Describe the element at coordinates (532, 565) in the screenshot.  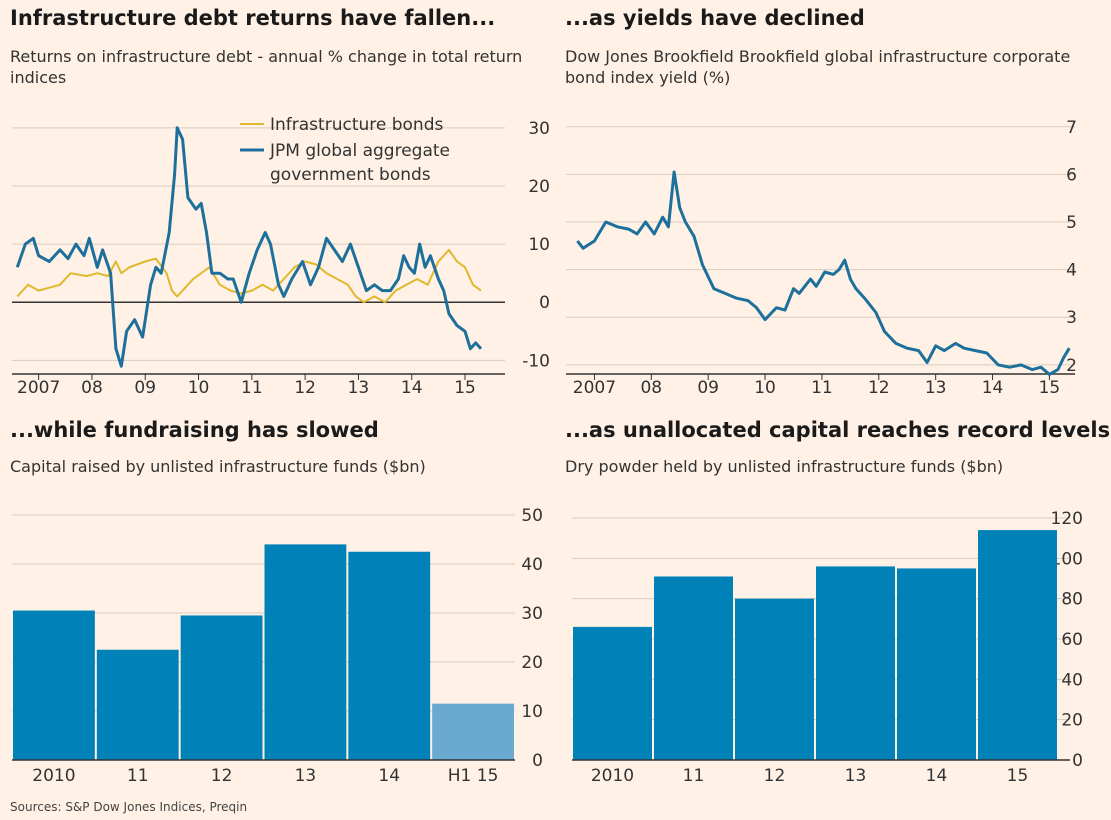
I see `chart-3-ytick-label: 40` at that location.